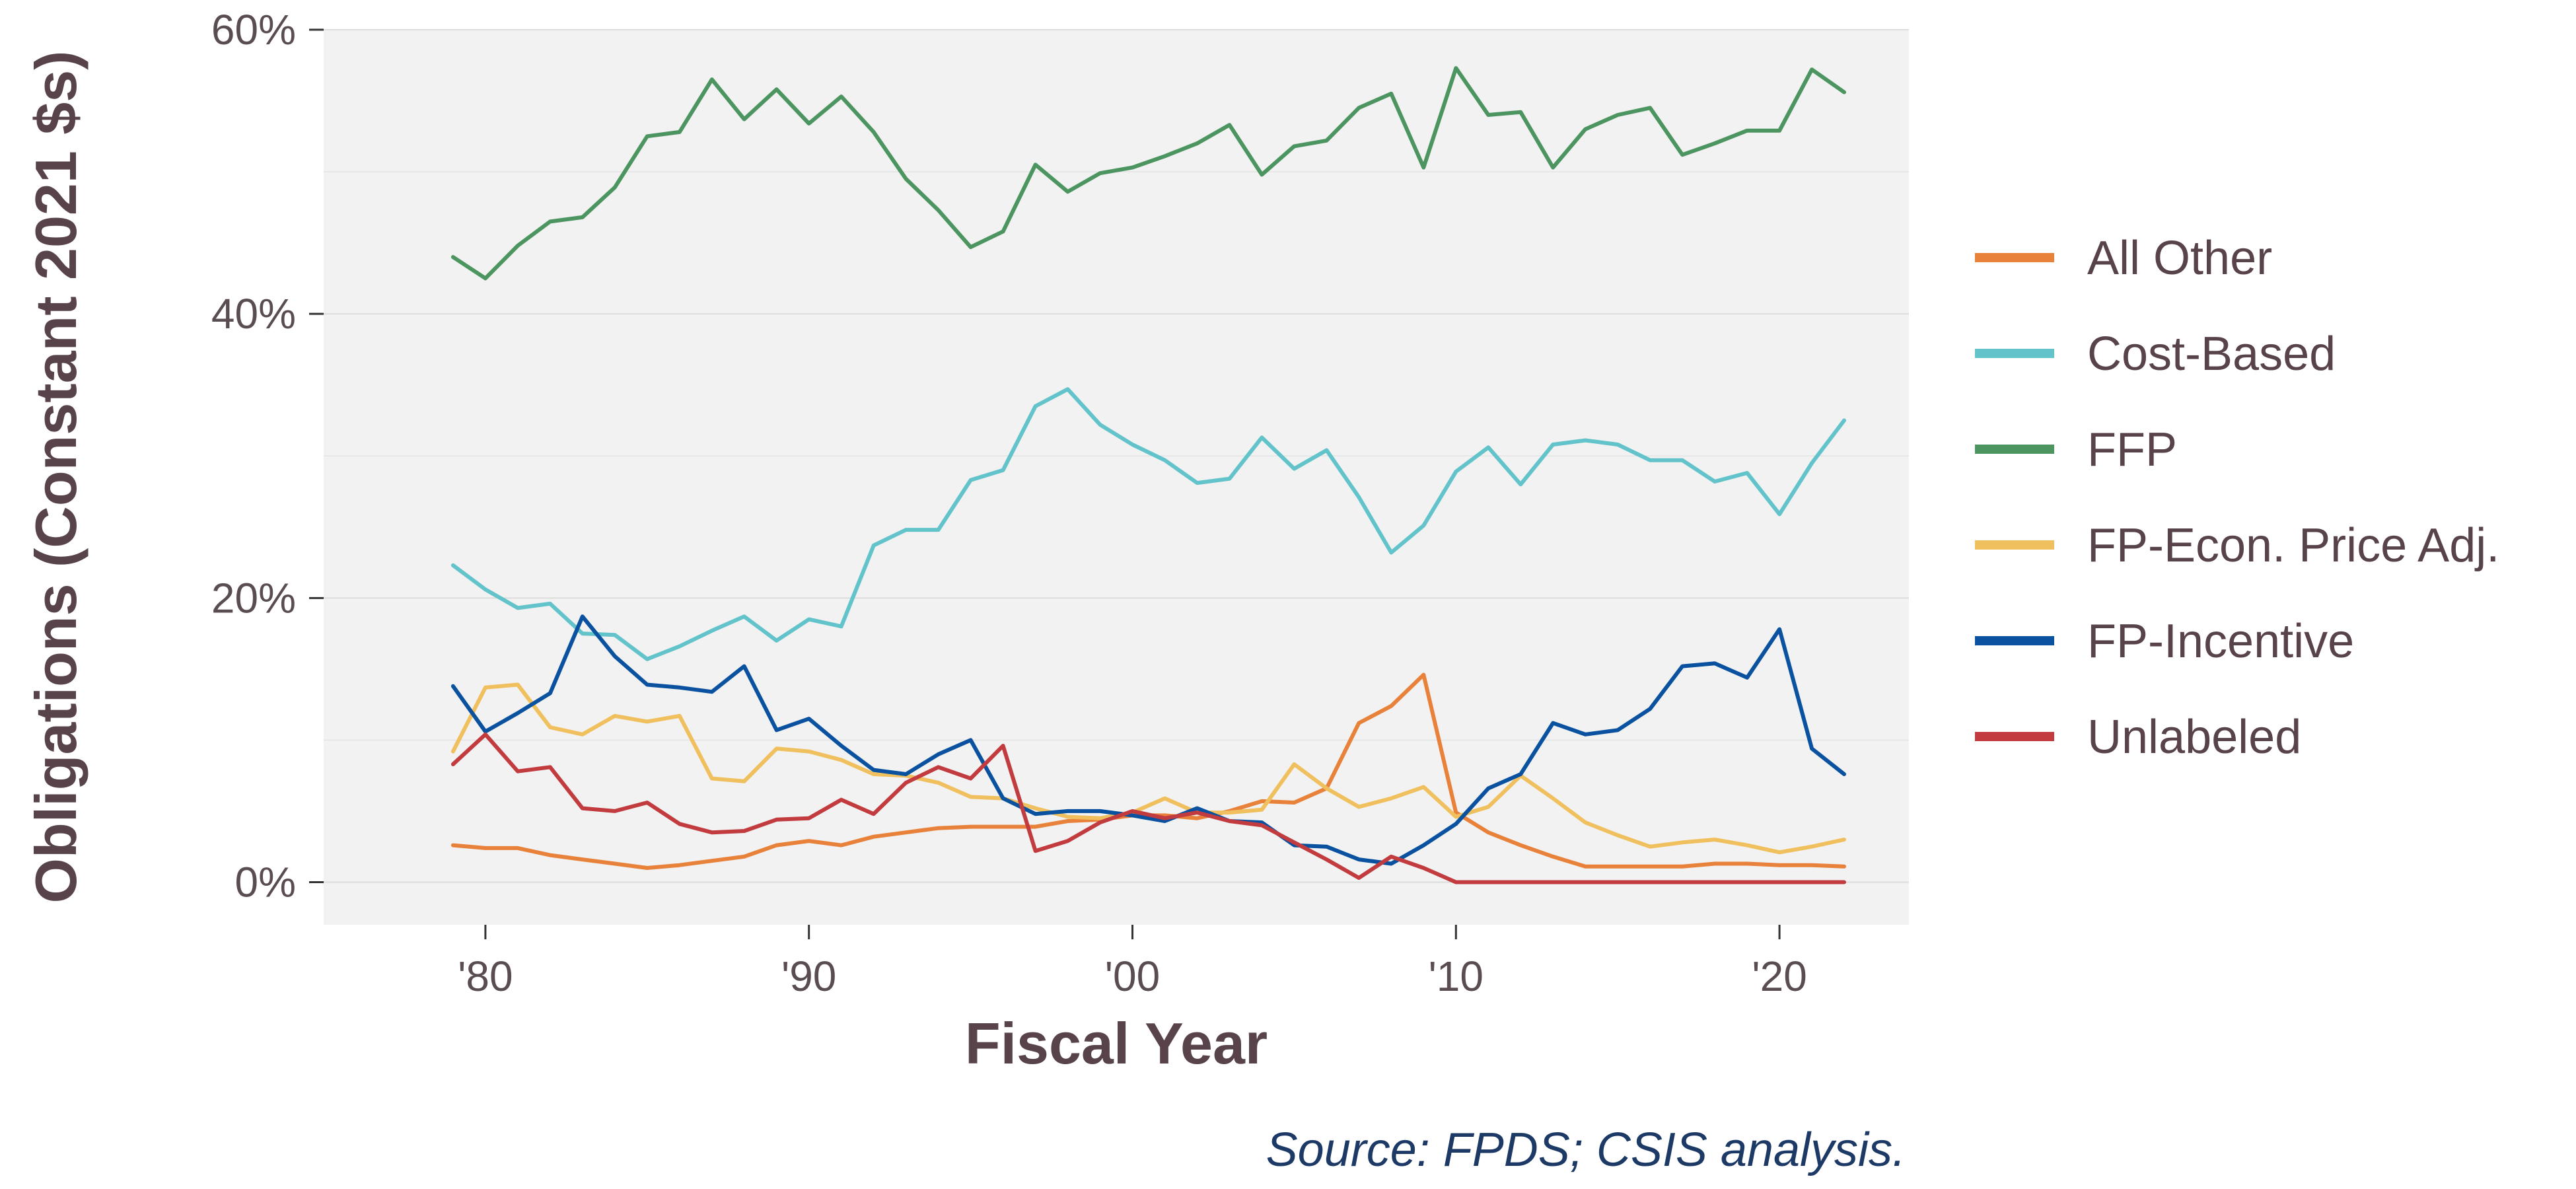 This screenshot has height=1189, width=2576. I want to click on series-line-cost-based, so click(1148, 524).